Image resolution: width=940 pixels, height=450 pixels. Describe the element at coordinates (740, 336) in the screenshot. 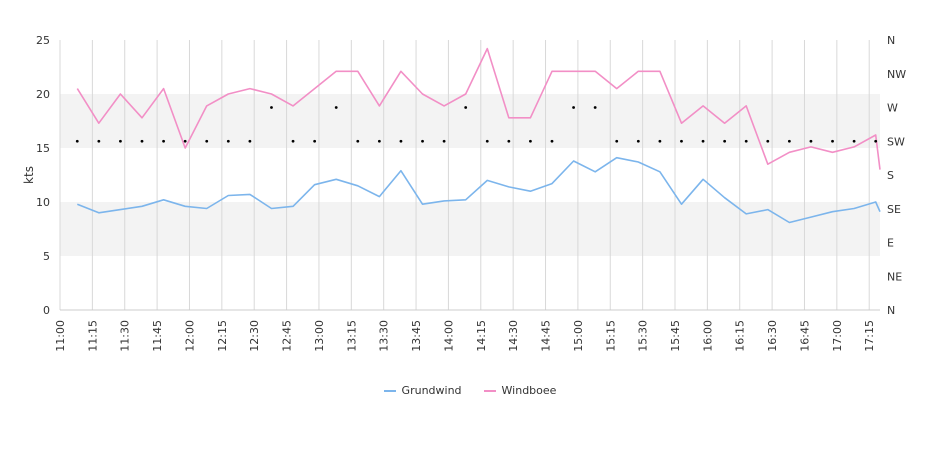

I see `x-tick-label-21: 16:15` at that location.